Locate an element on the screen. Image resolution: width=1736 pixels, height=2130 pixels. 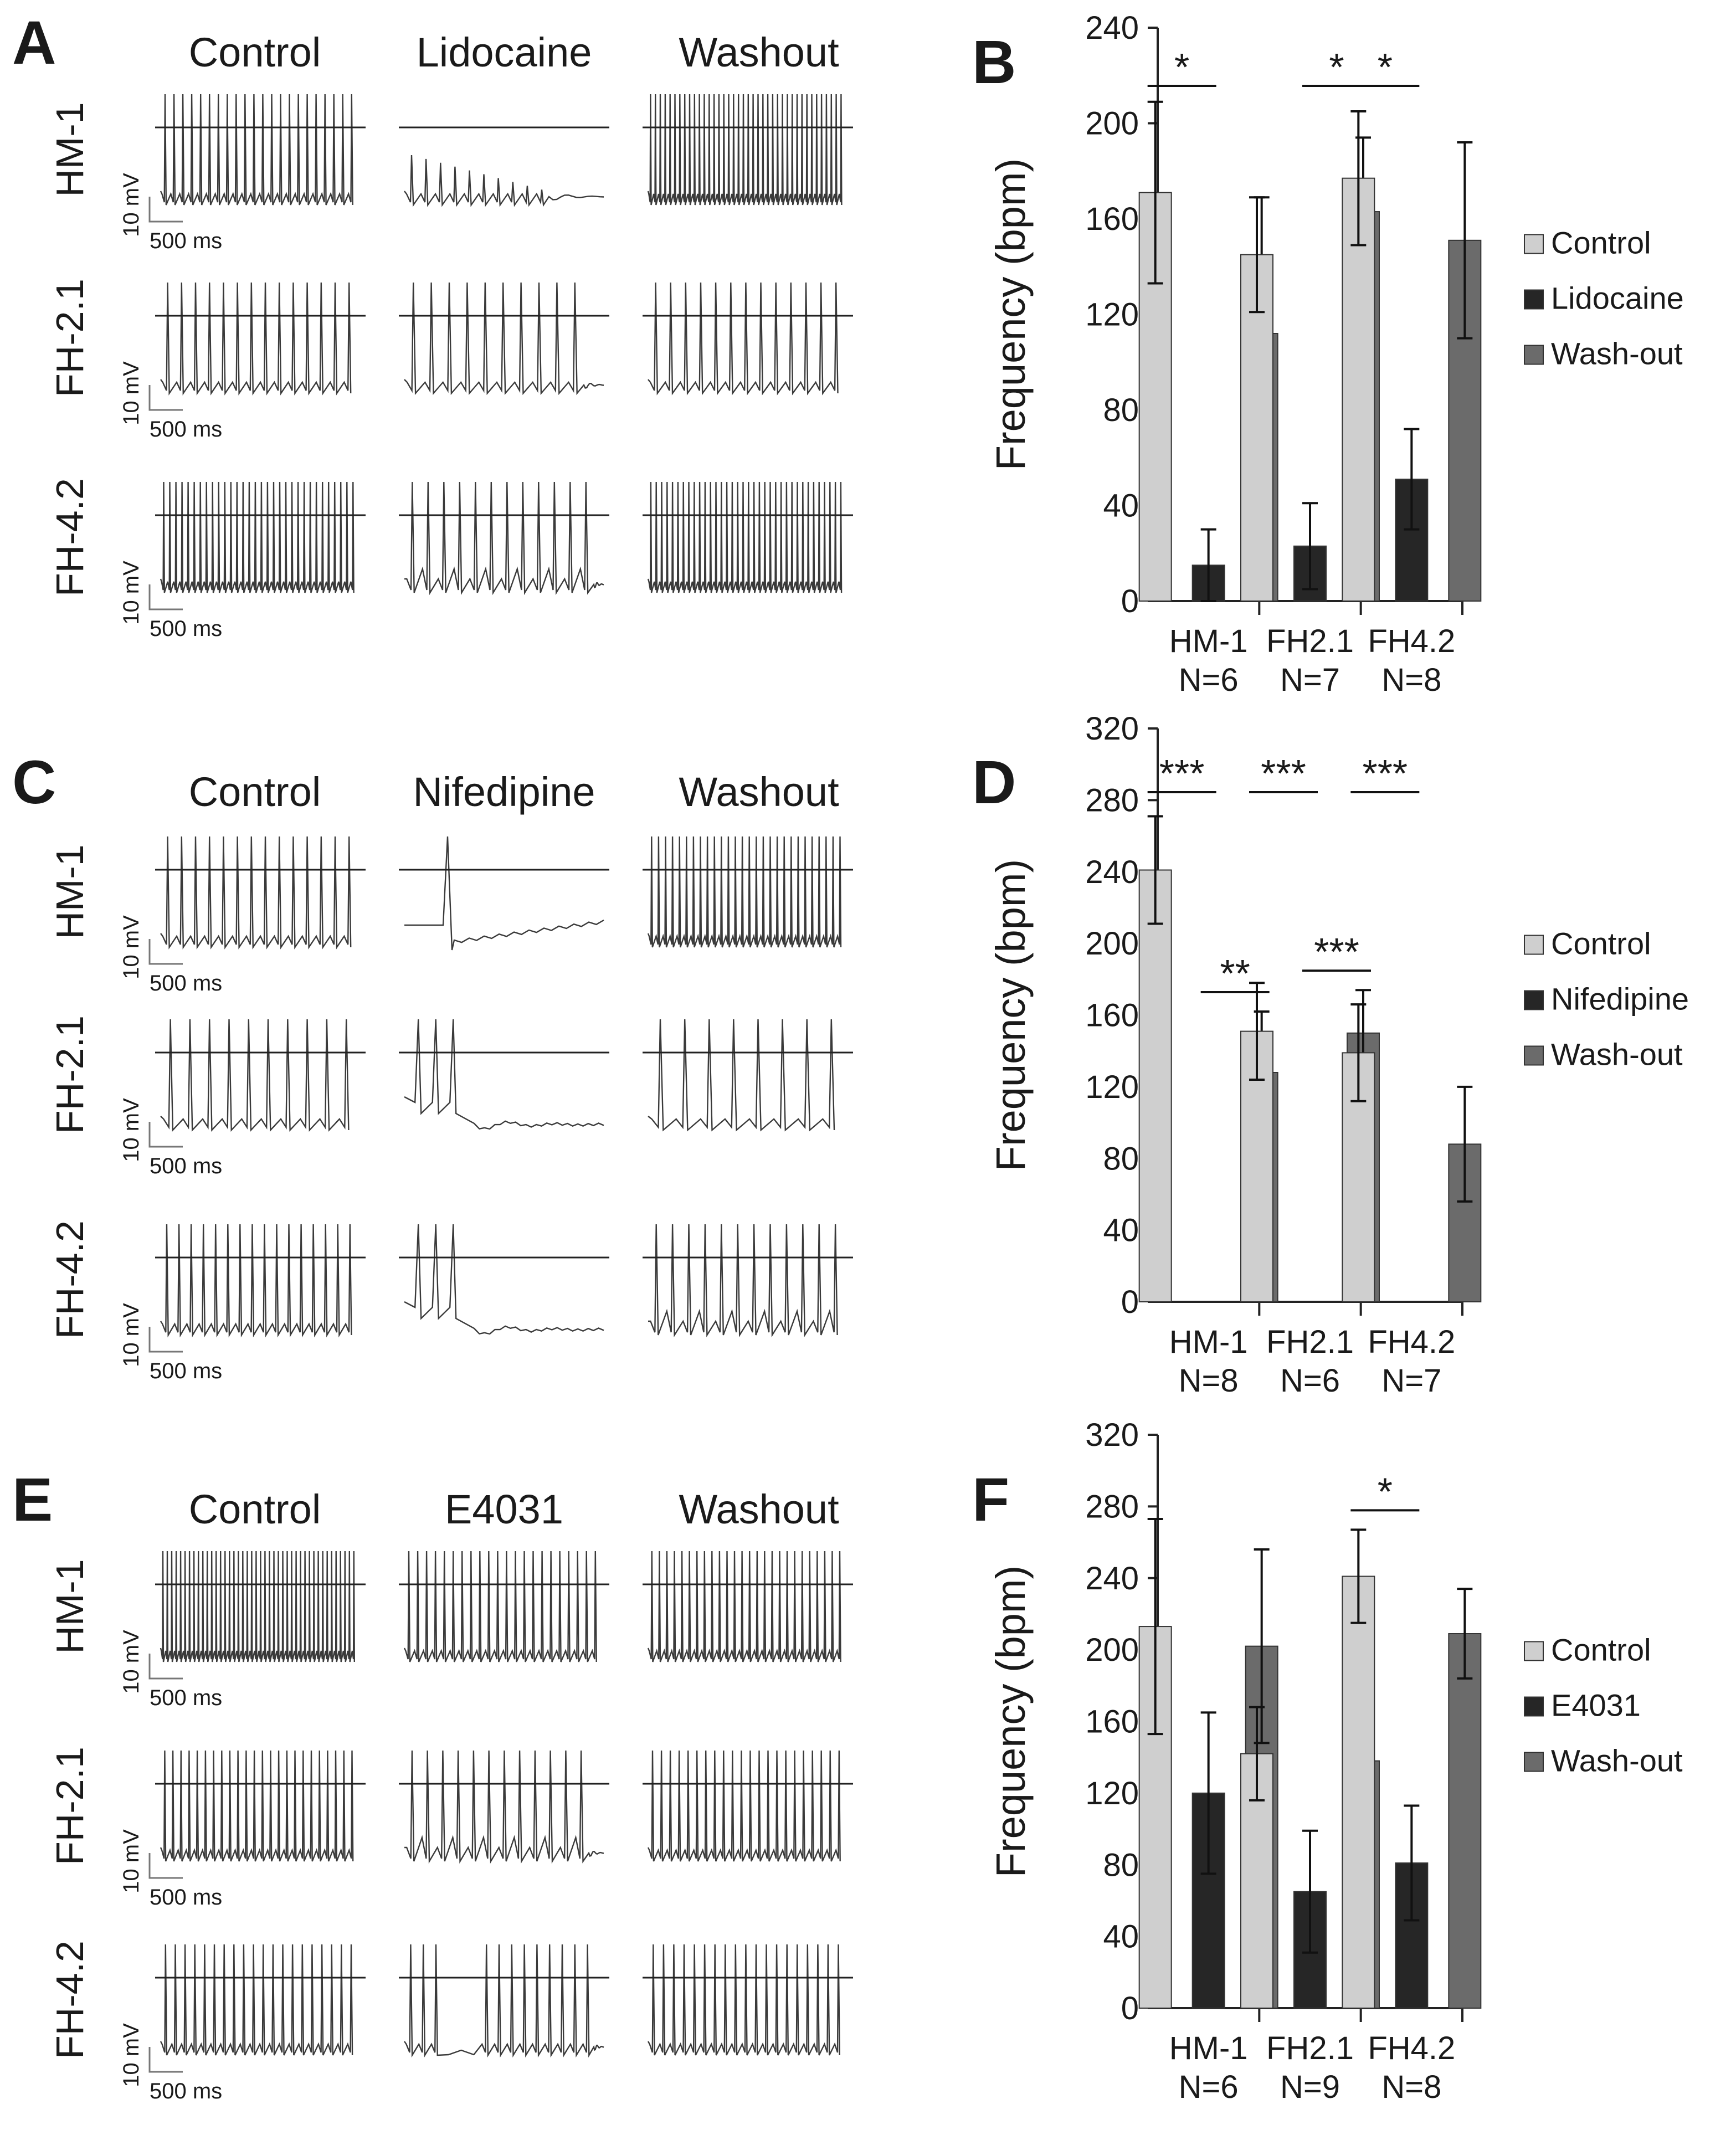
bar-wash-out is located at coordinates (1465, 420).